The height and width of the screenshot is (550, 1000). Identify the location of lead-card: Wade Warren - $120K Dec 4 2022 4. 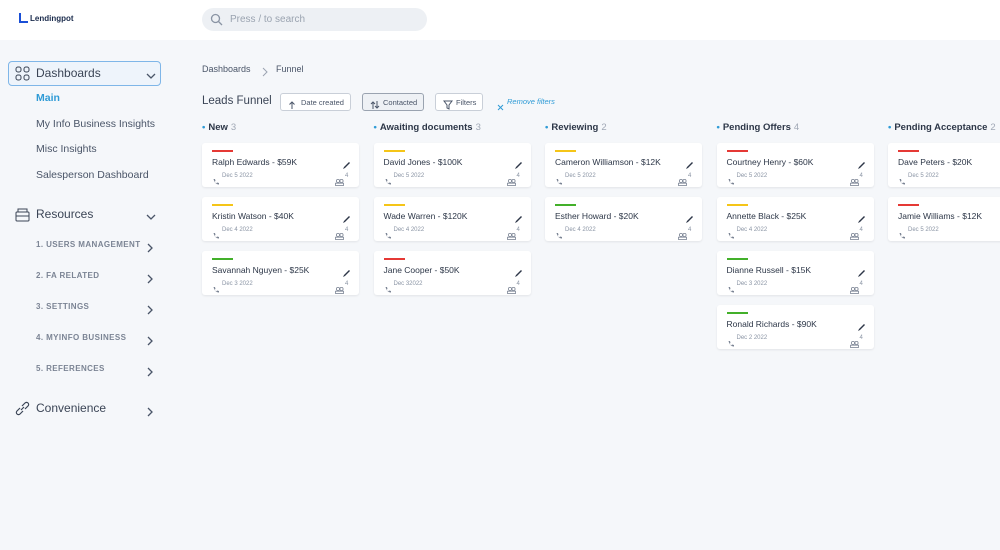
(452, 219).